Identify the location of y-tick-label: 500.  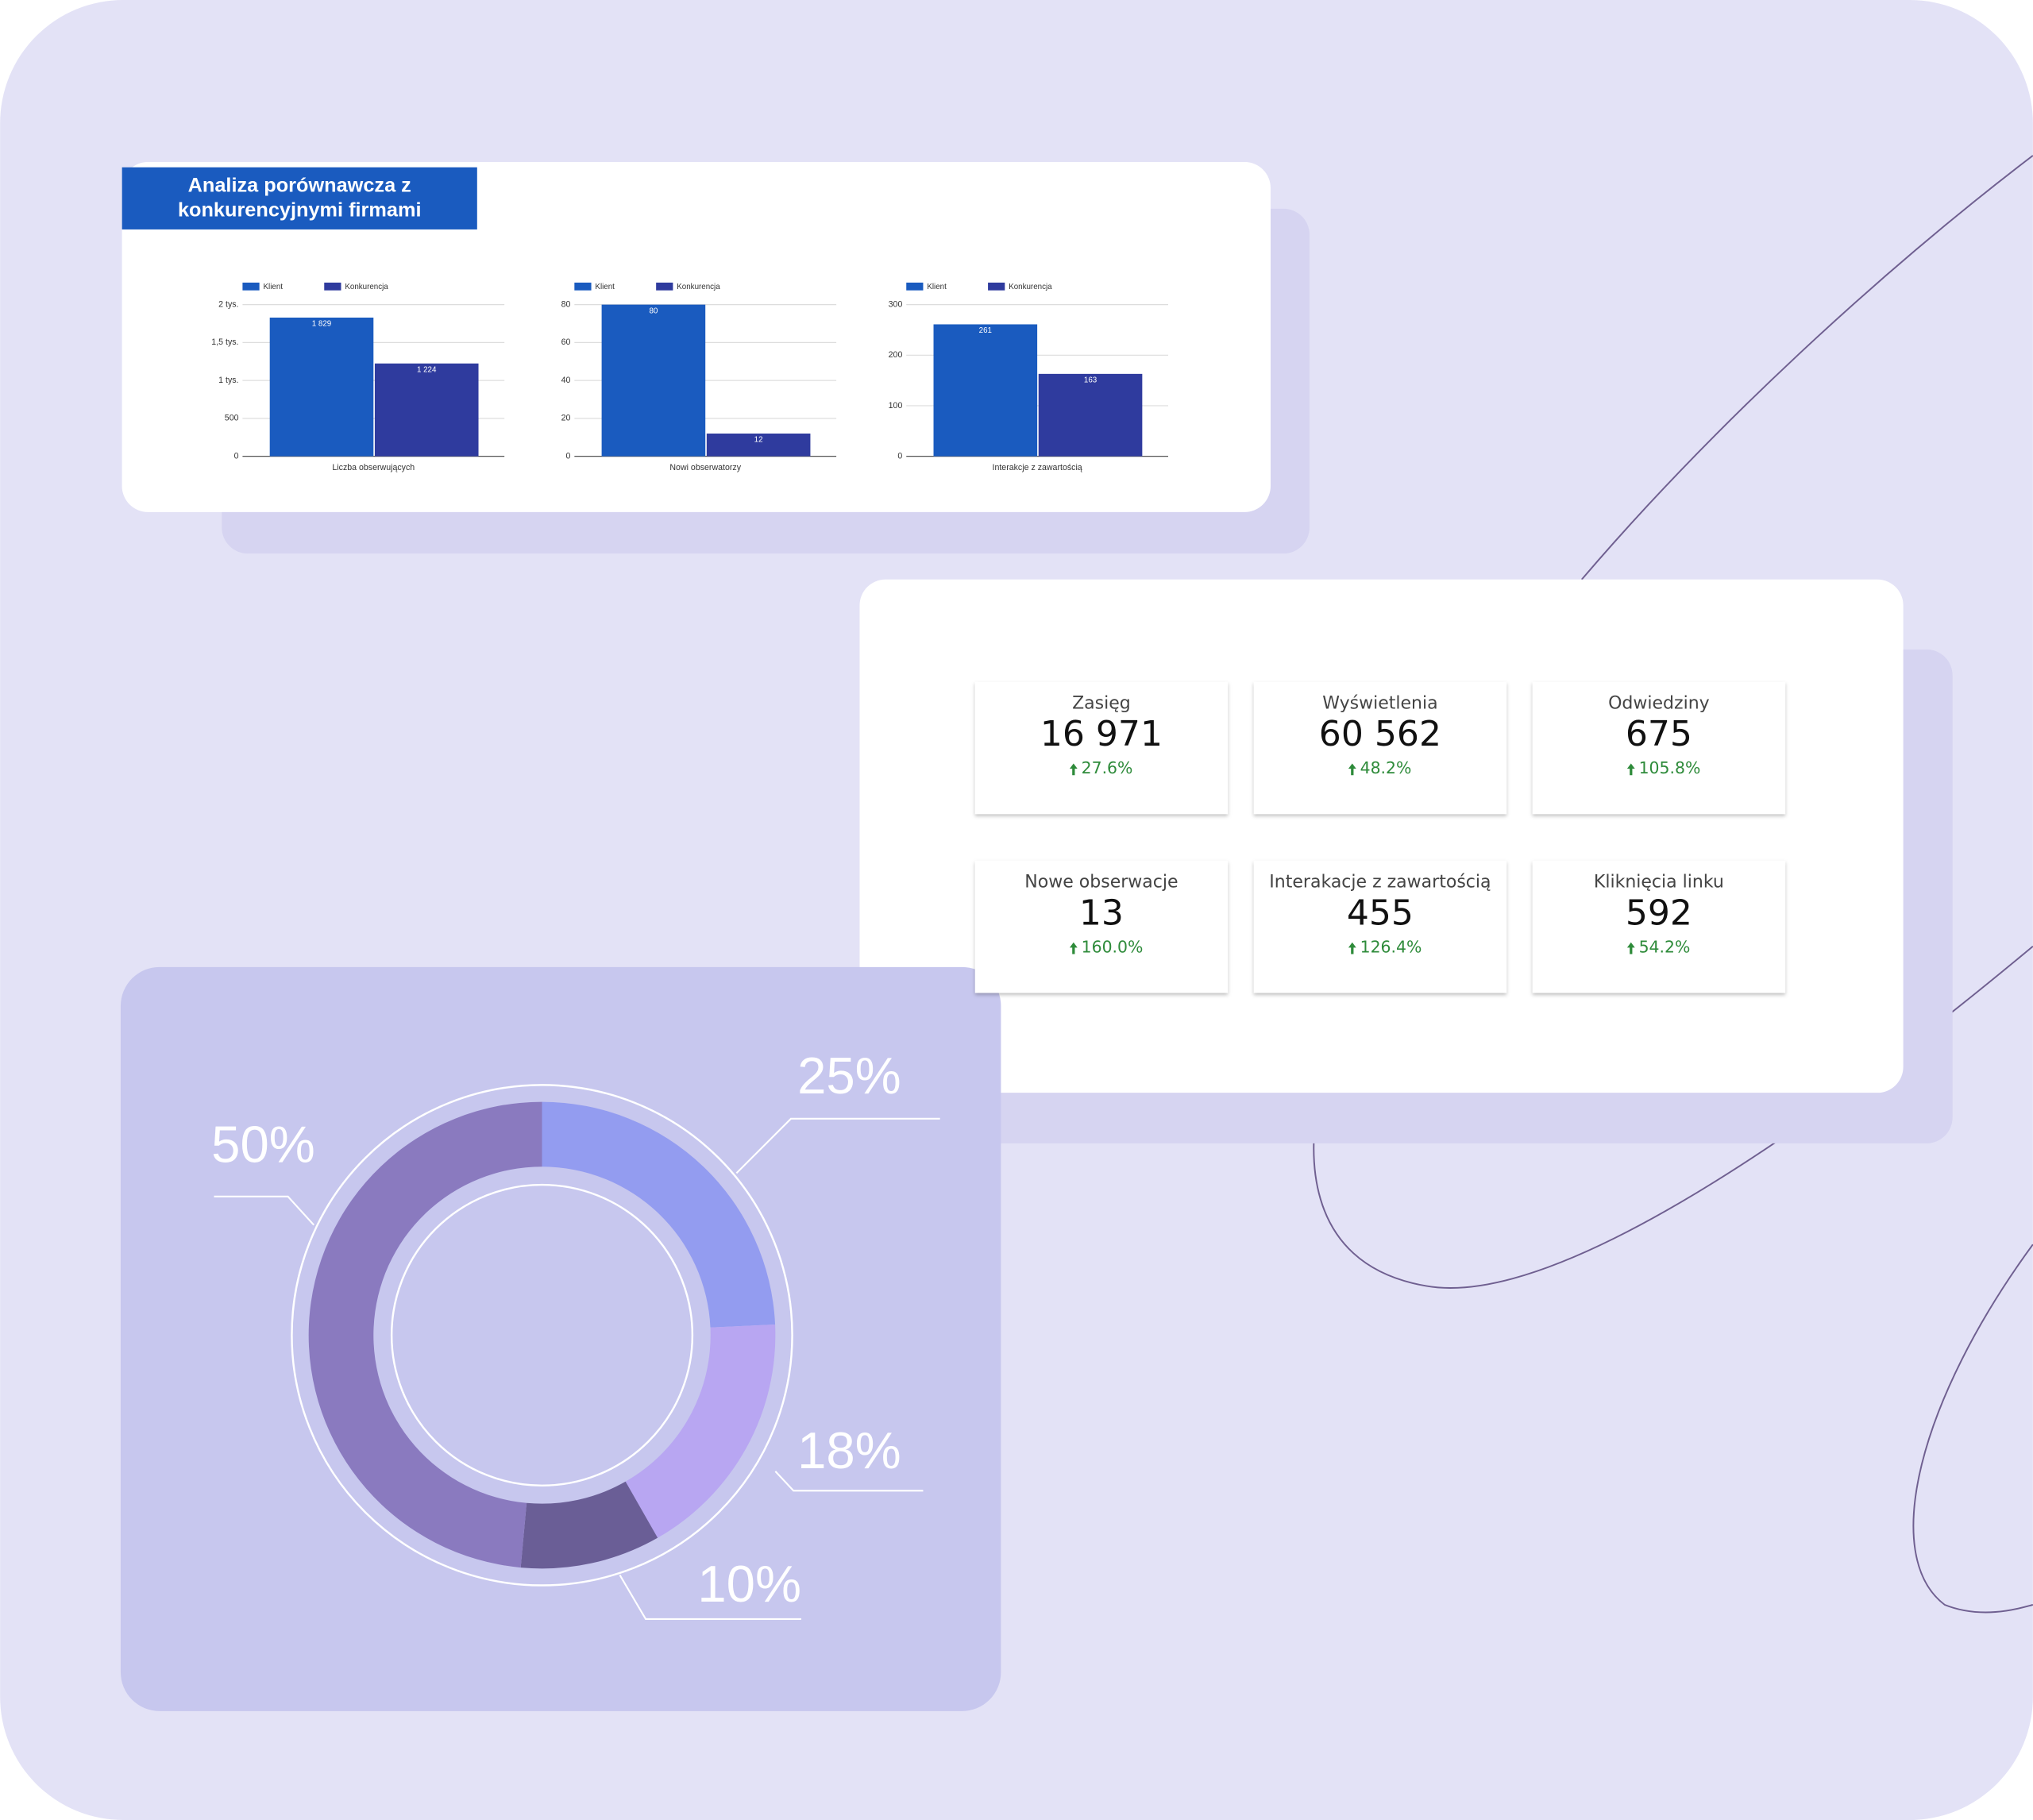
(232, 418).